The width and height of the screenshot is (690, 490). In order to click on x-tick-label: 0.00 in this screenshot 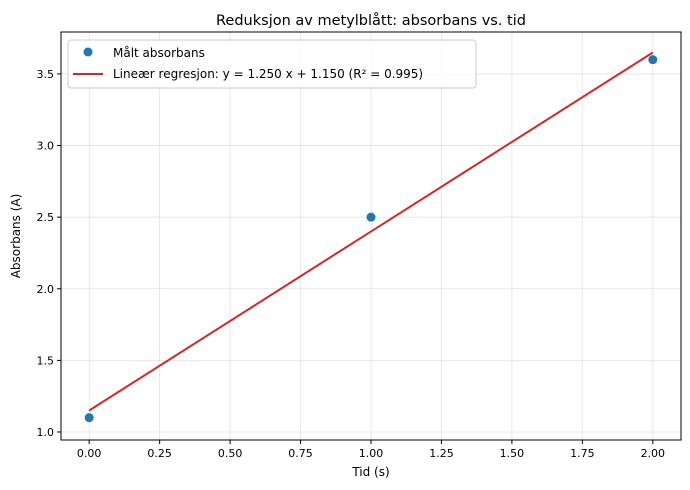, I will do `click(89, 453)`.